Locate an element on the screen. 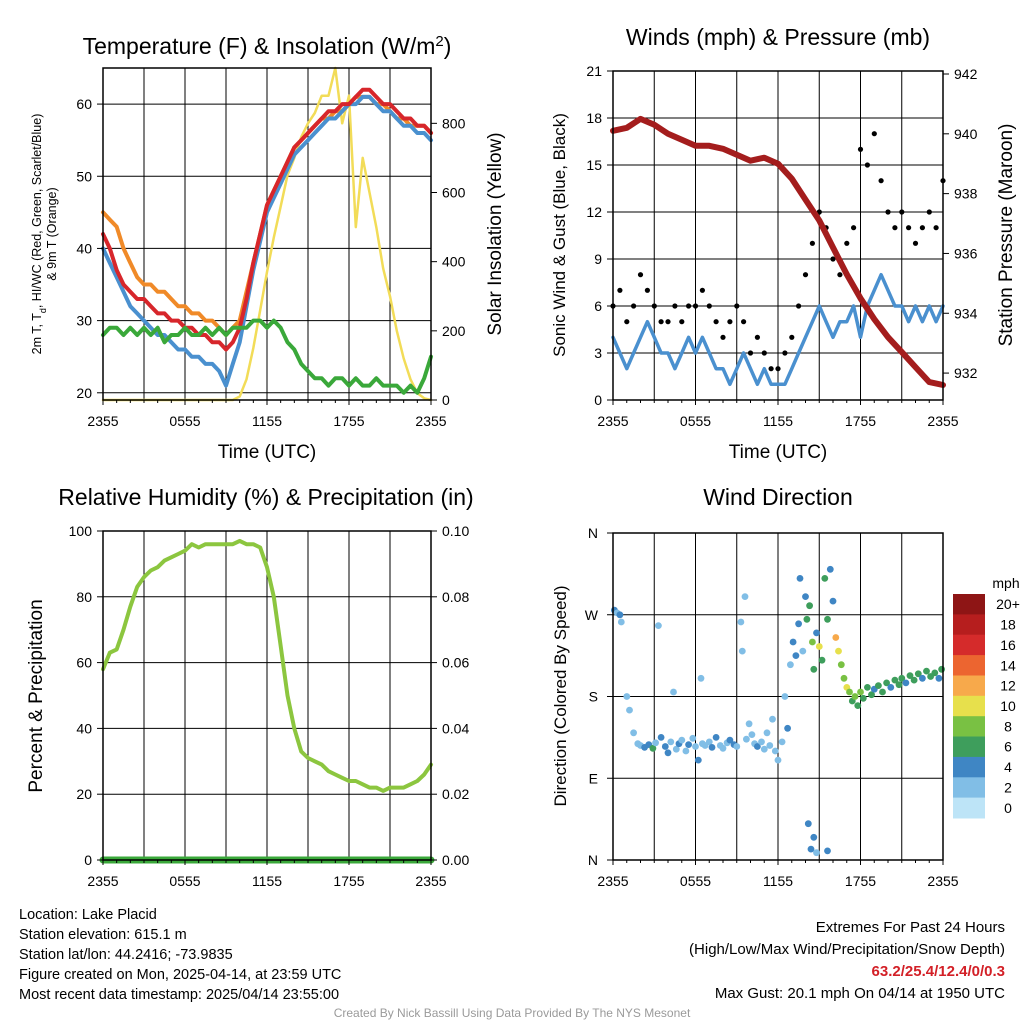  direction-tick-label: N is located at coordinates (593, 533).